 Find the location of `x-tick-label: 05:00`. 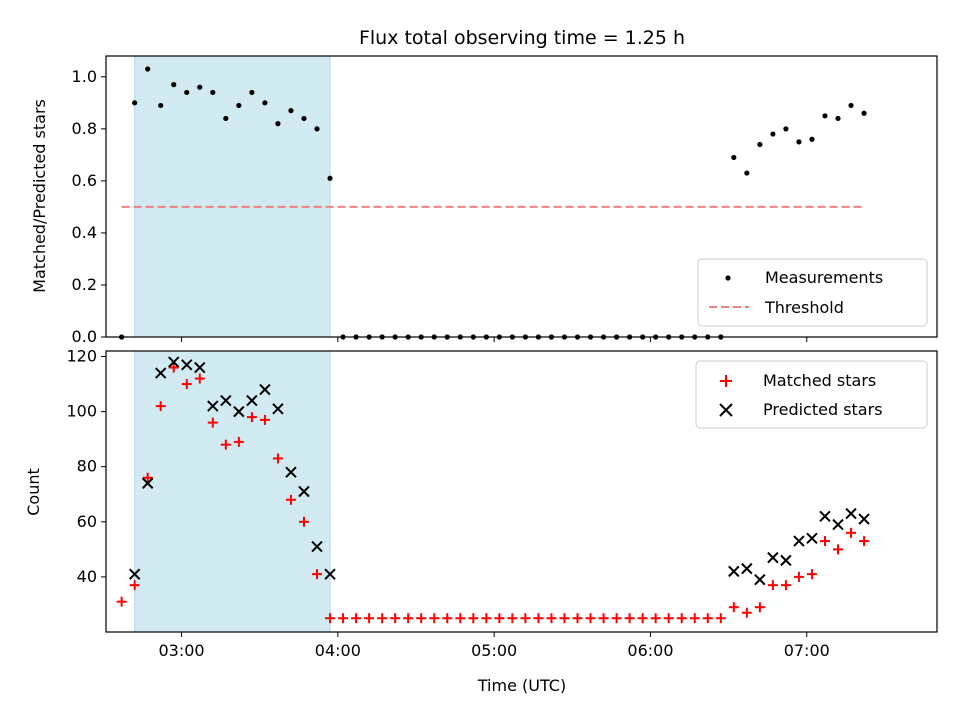

x-tick-label: 05:00 is located at coordinates (494, 650).